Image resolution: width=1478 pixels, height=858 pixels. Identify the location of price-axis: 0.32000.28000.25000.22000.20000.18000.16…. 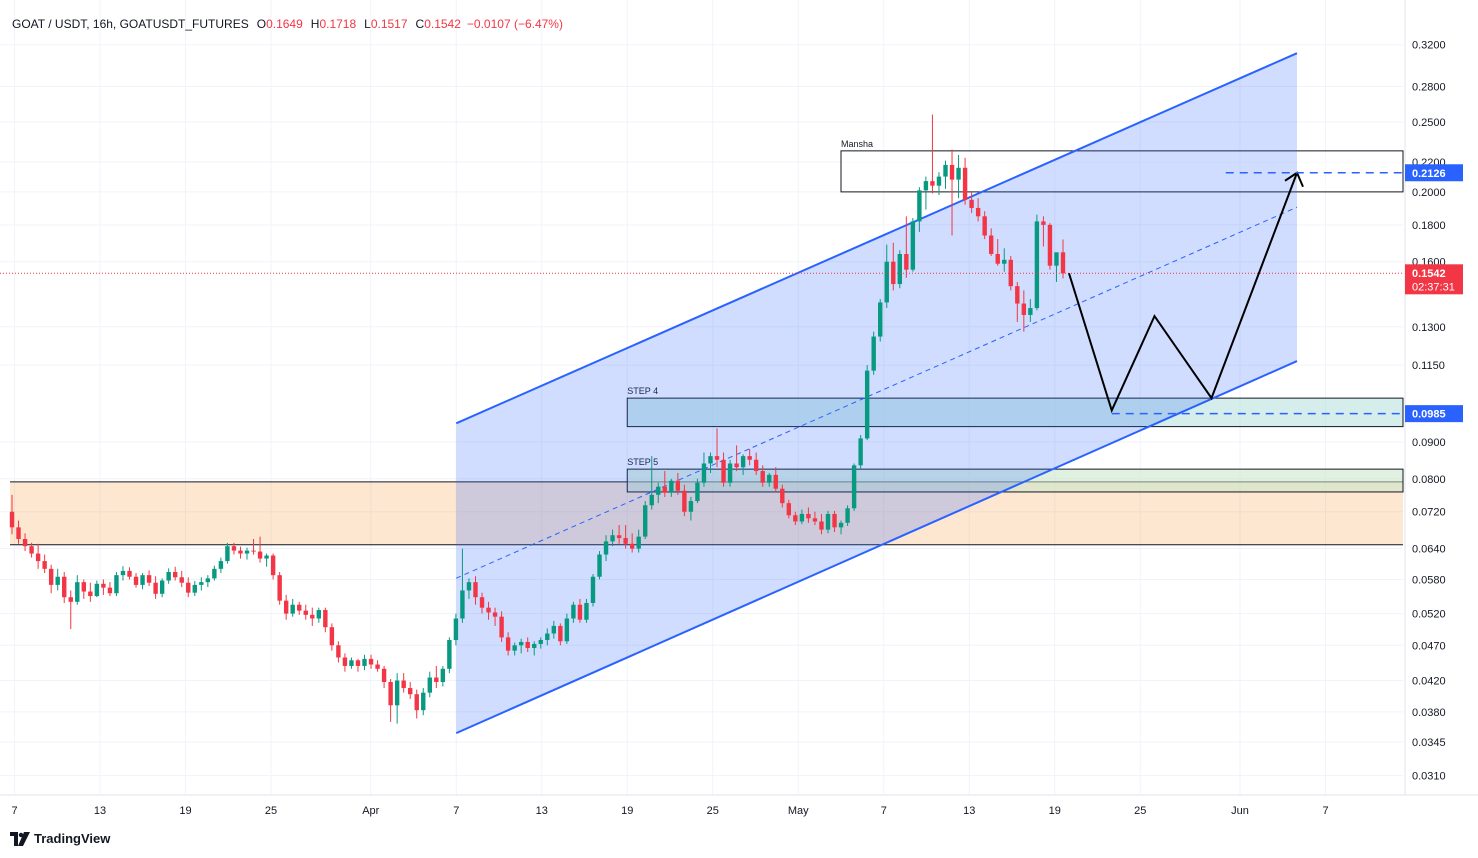
(1425, 397).